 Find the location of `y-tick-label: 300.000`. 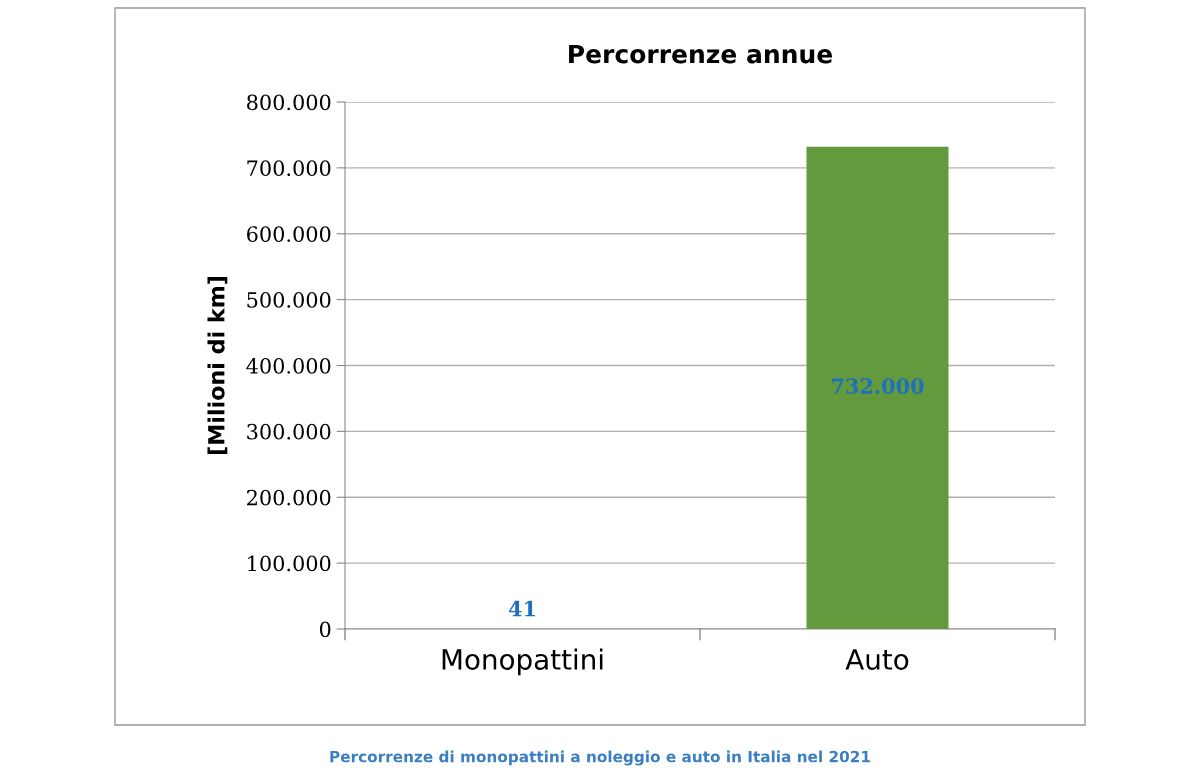

y-tick-label: 300.000 is located at coordinates (289, 431).